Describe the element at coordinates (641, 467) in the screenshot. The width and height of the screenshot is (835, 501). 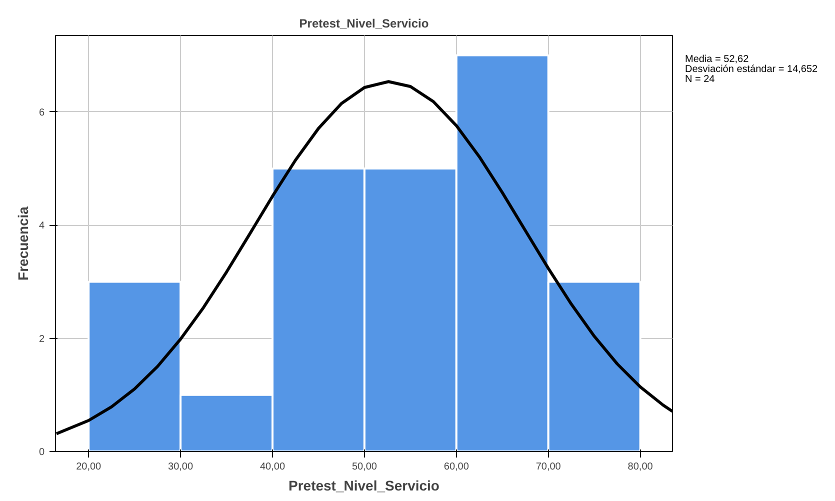
I see `x-tick-label: 80,00` at that location.